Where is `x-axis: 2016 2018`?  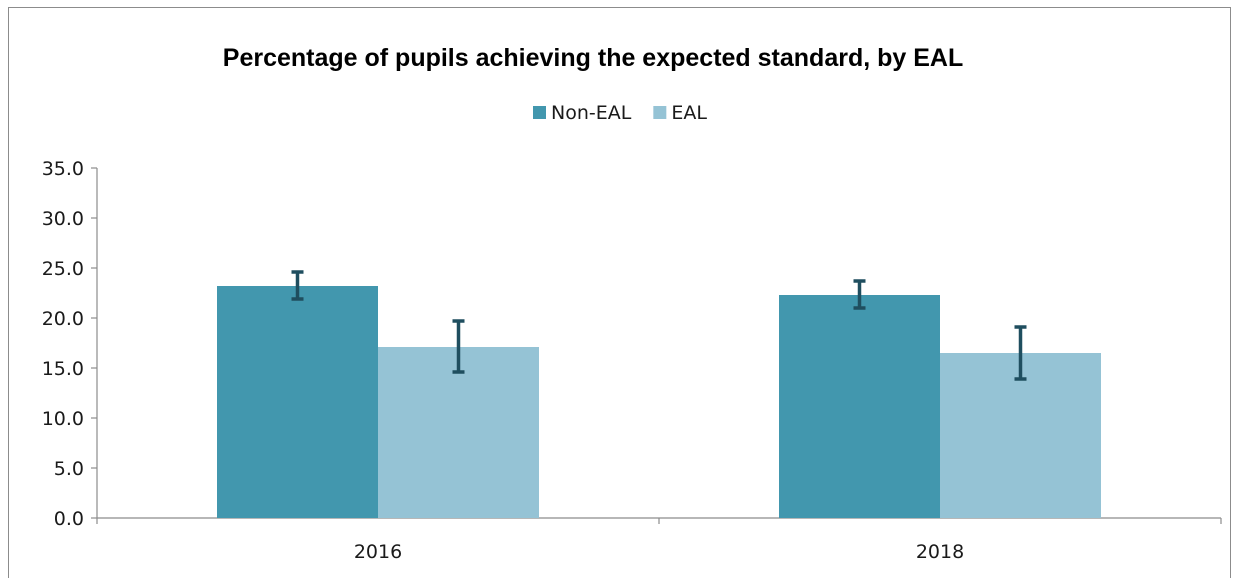
x-axis: 2016 2018 is located at coordinates (659, 540).